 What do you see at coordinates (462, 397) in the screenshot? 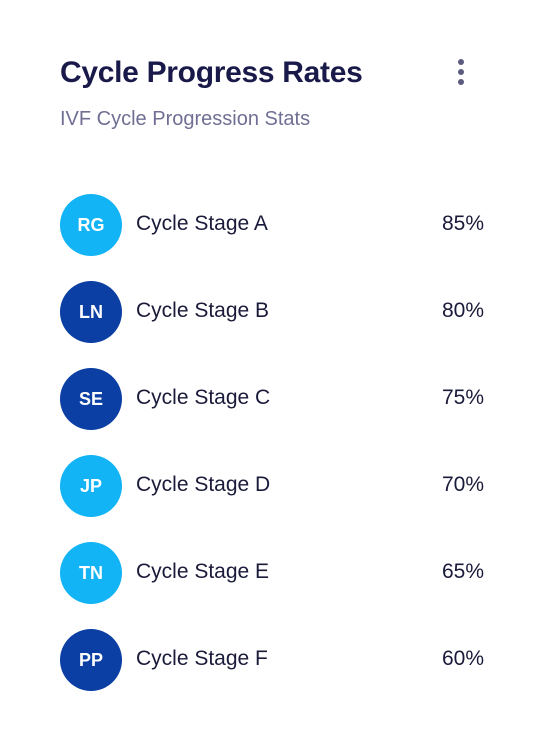
I see `stage-rate: 75%` at bounding box center [462, 397].